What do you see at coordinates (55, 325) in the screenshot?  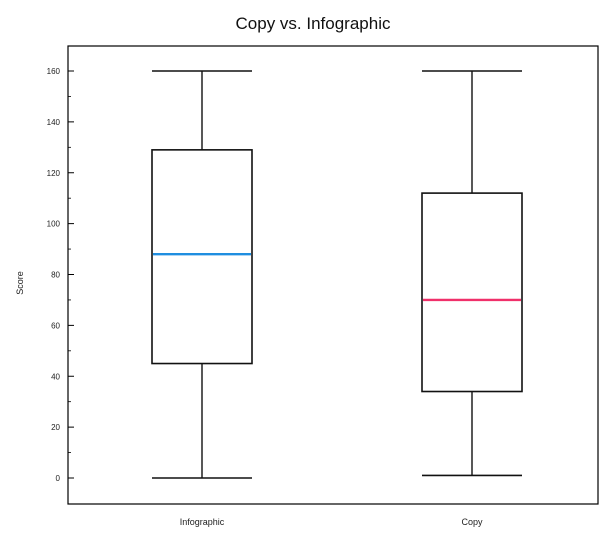 I see `y-tick-label-60: 60` at bounding box center [55, 325].